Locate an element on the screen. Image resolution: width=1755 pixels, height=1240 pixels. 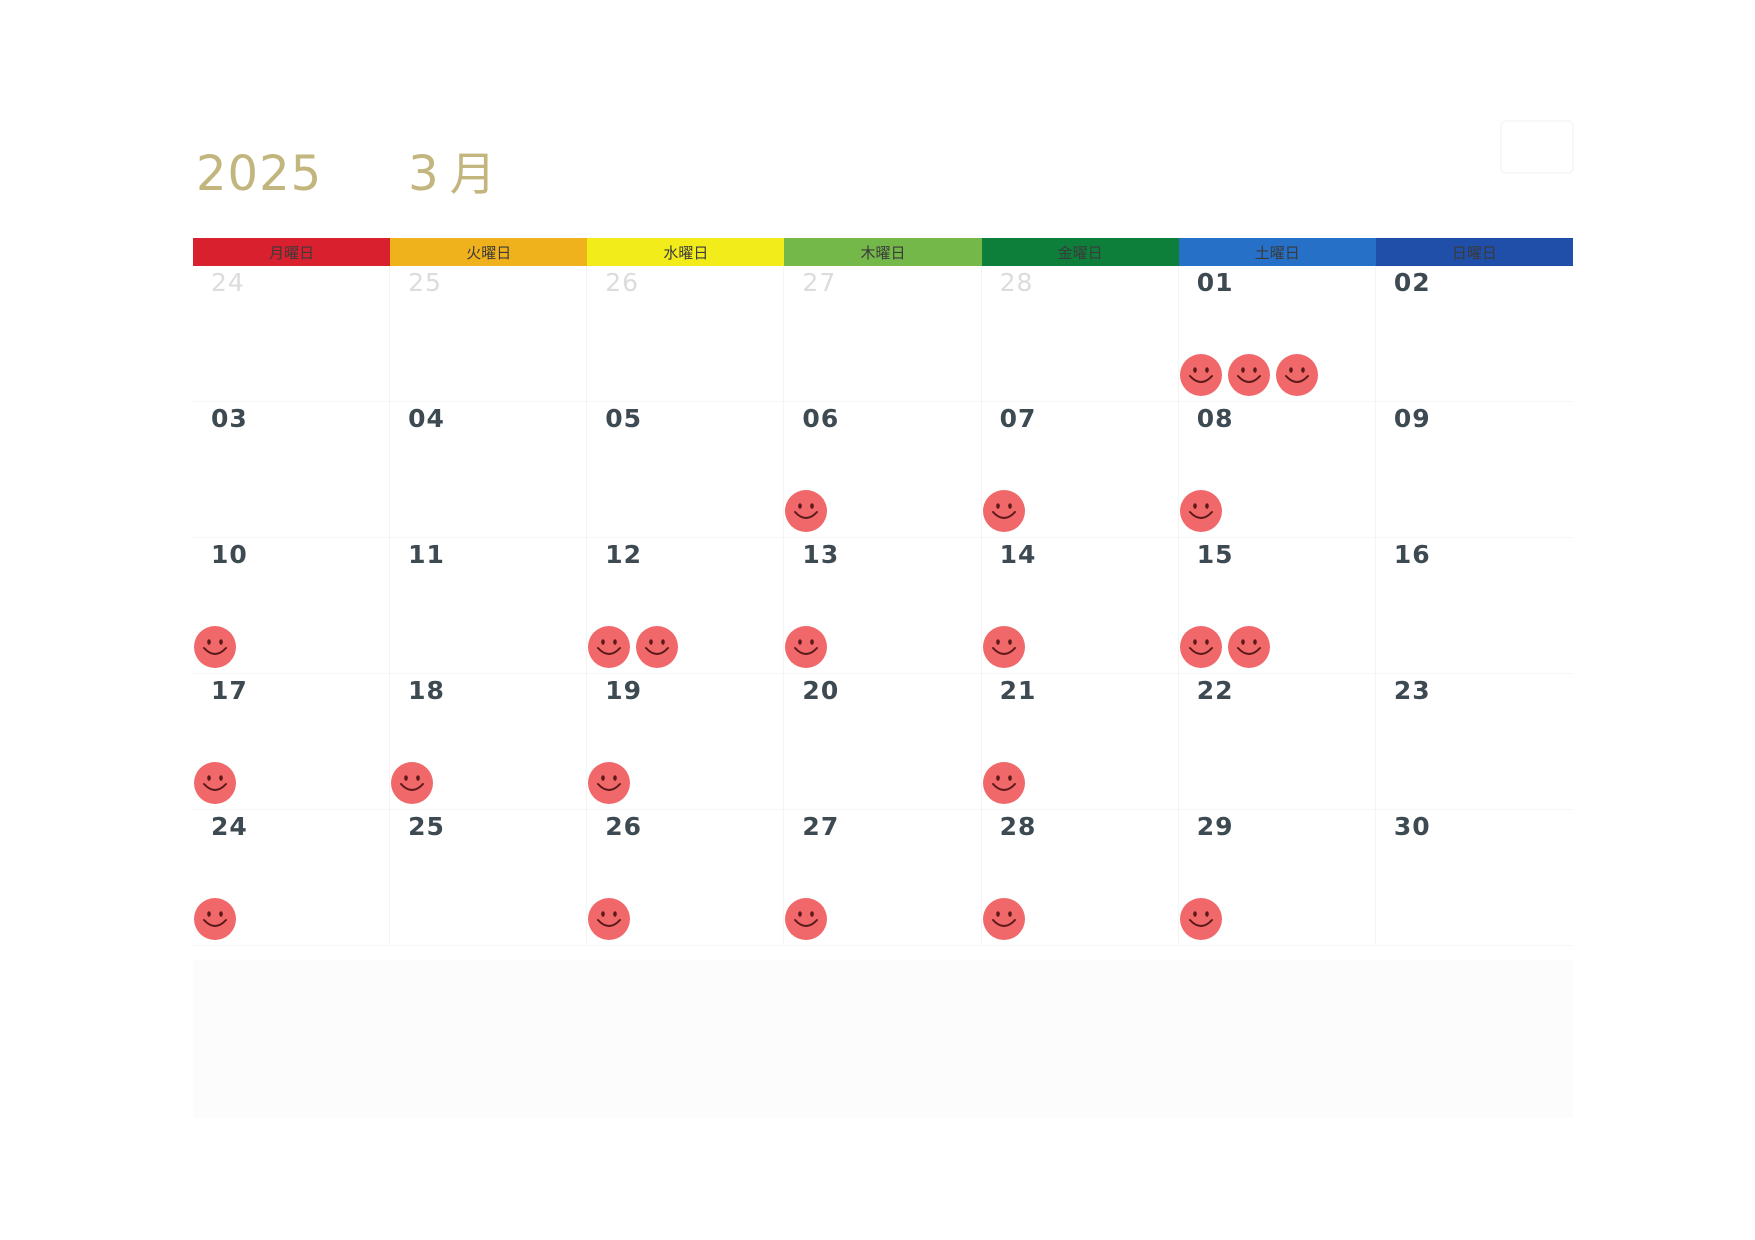
calendar-day-cell: 14 is located at coordinates (1080, 606).